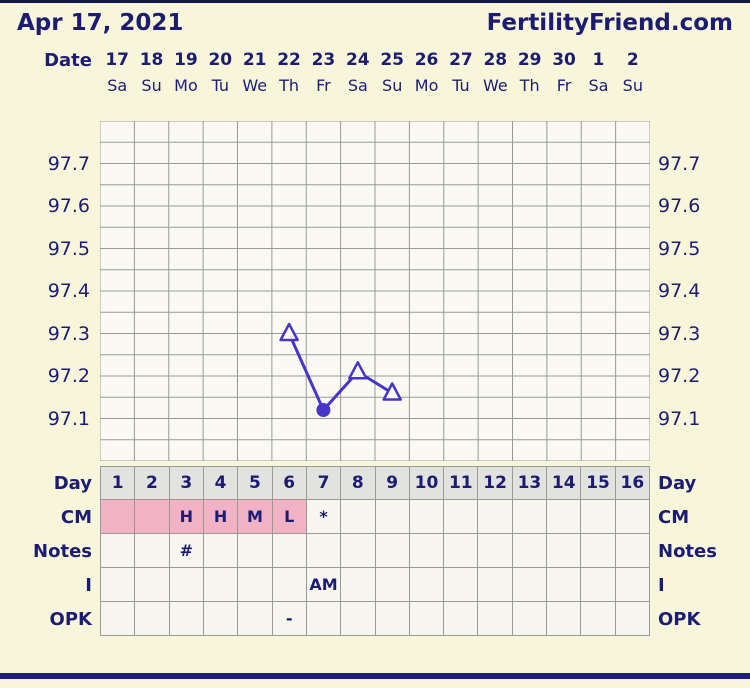 The width and height of the screenshot is (750, 688). Describe the element at coordinates (661, 585) in the screenshot. I see `row-label-right: I` at that location.